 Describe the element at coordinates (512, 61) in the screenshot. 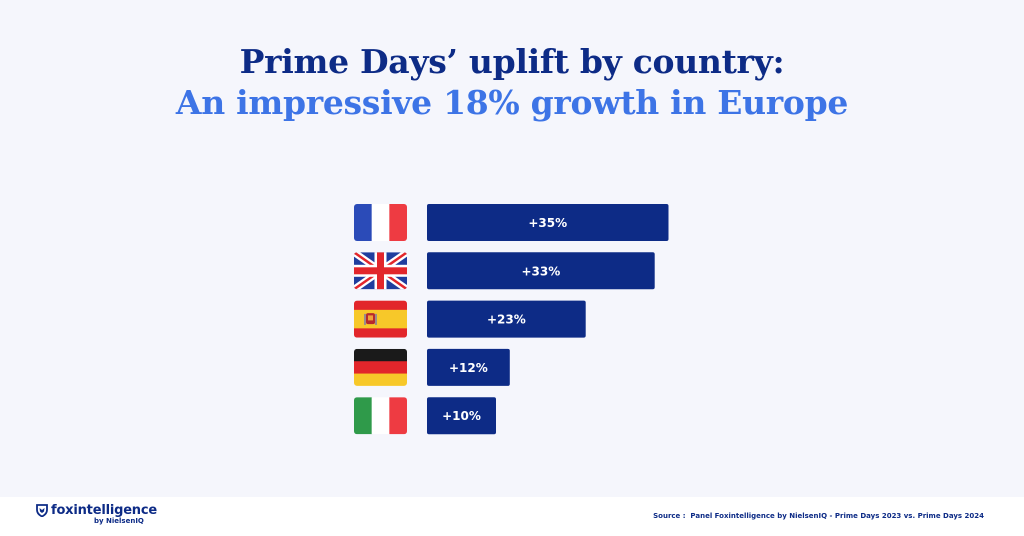

I see `title-line-1: Prime Days’ uplift by country:` at that location.